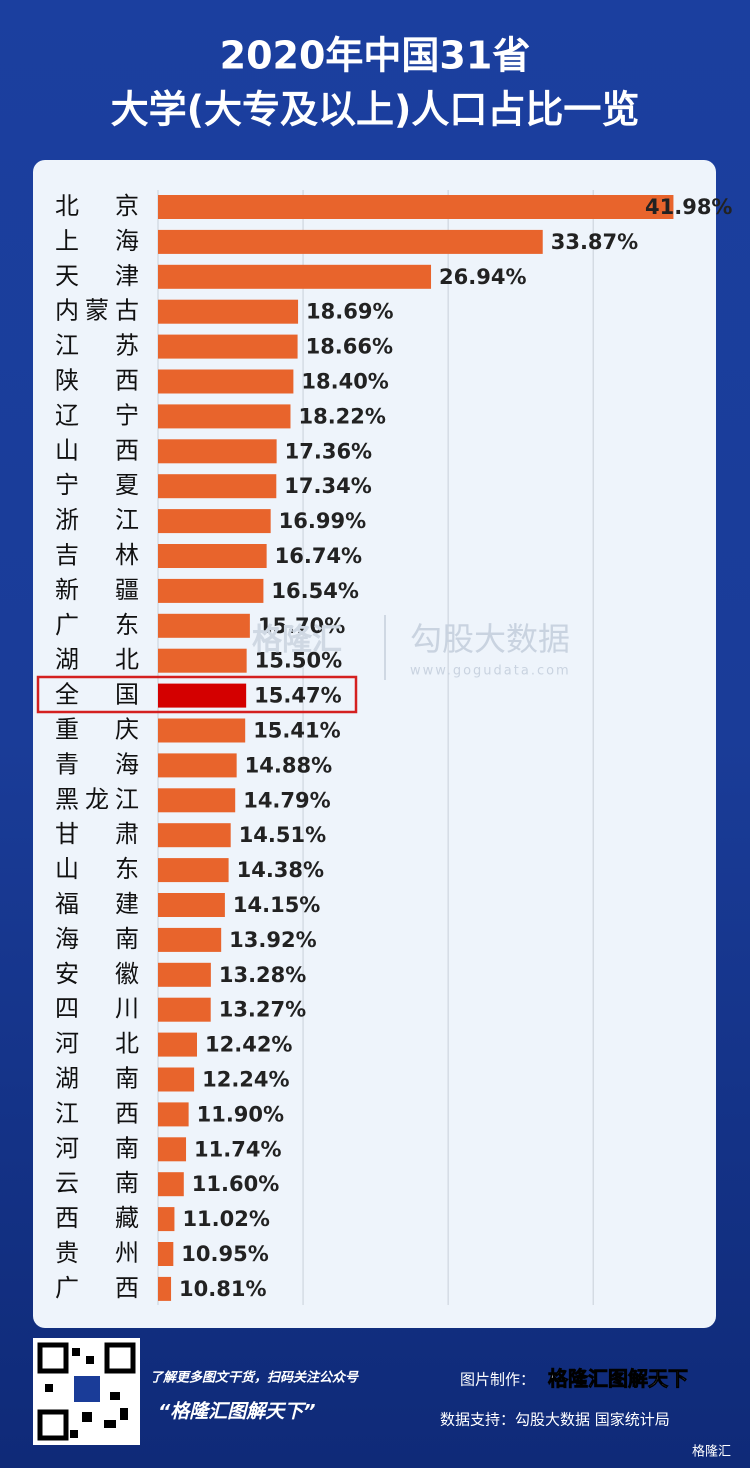 The image size is (750, 1472). What do you see at coordinates (375, 56) in the screenshot?
I see `title: 2020年中国31省` at bounding box center [375, 56].